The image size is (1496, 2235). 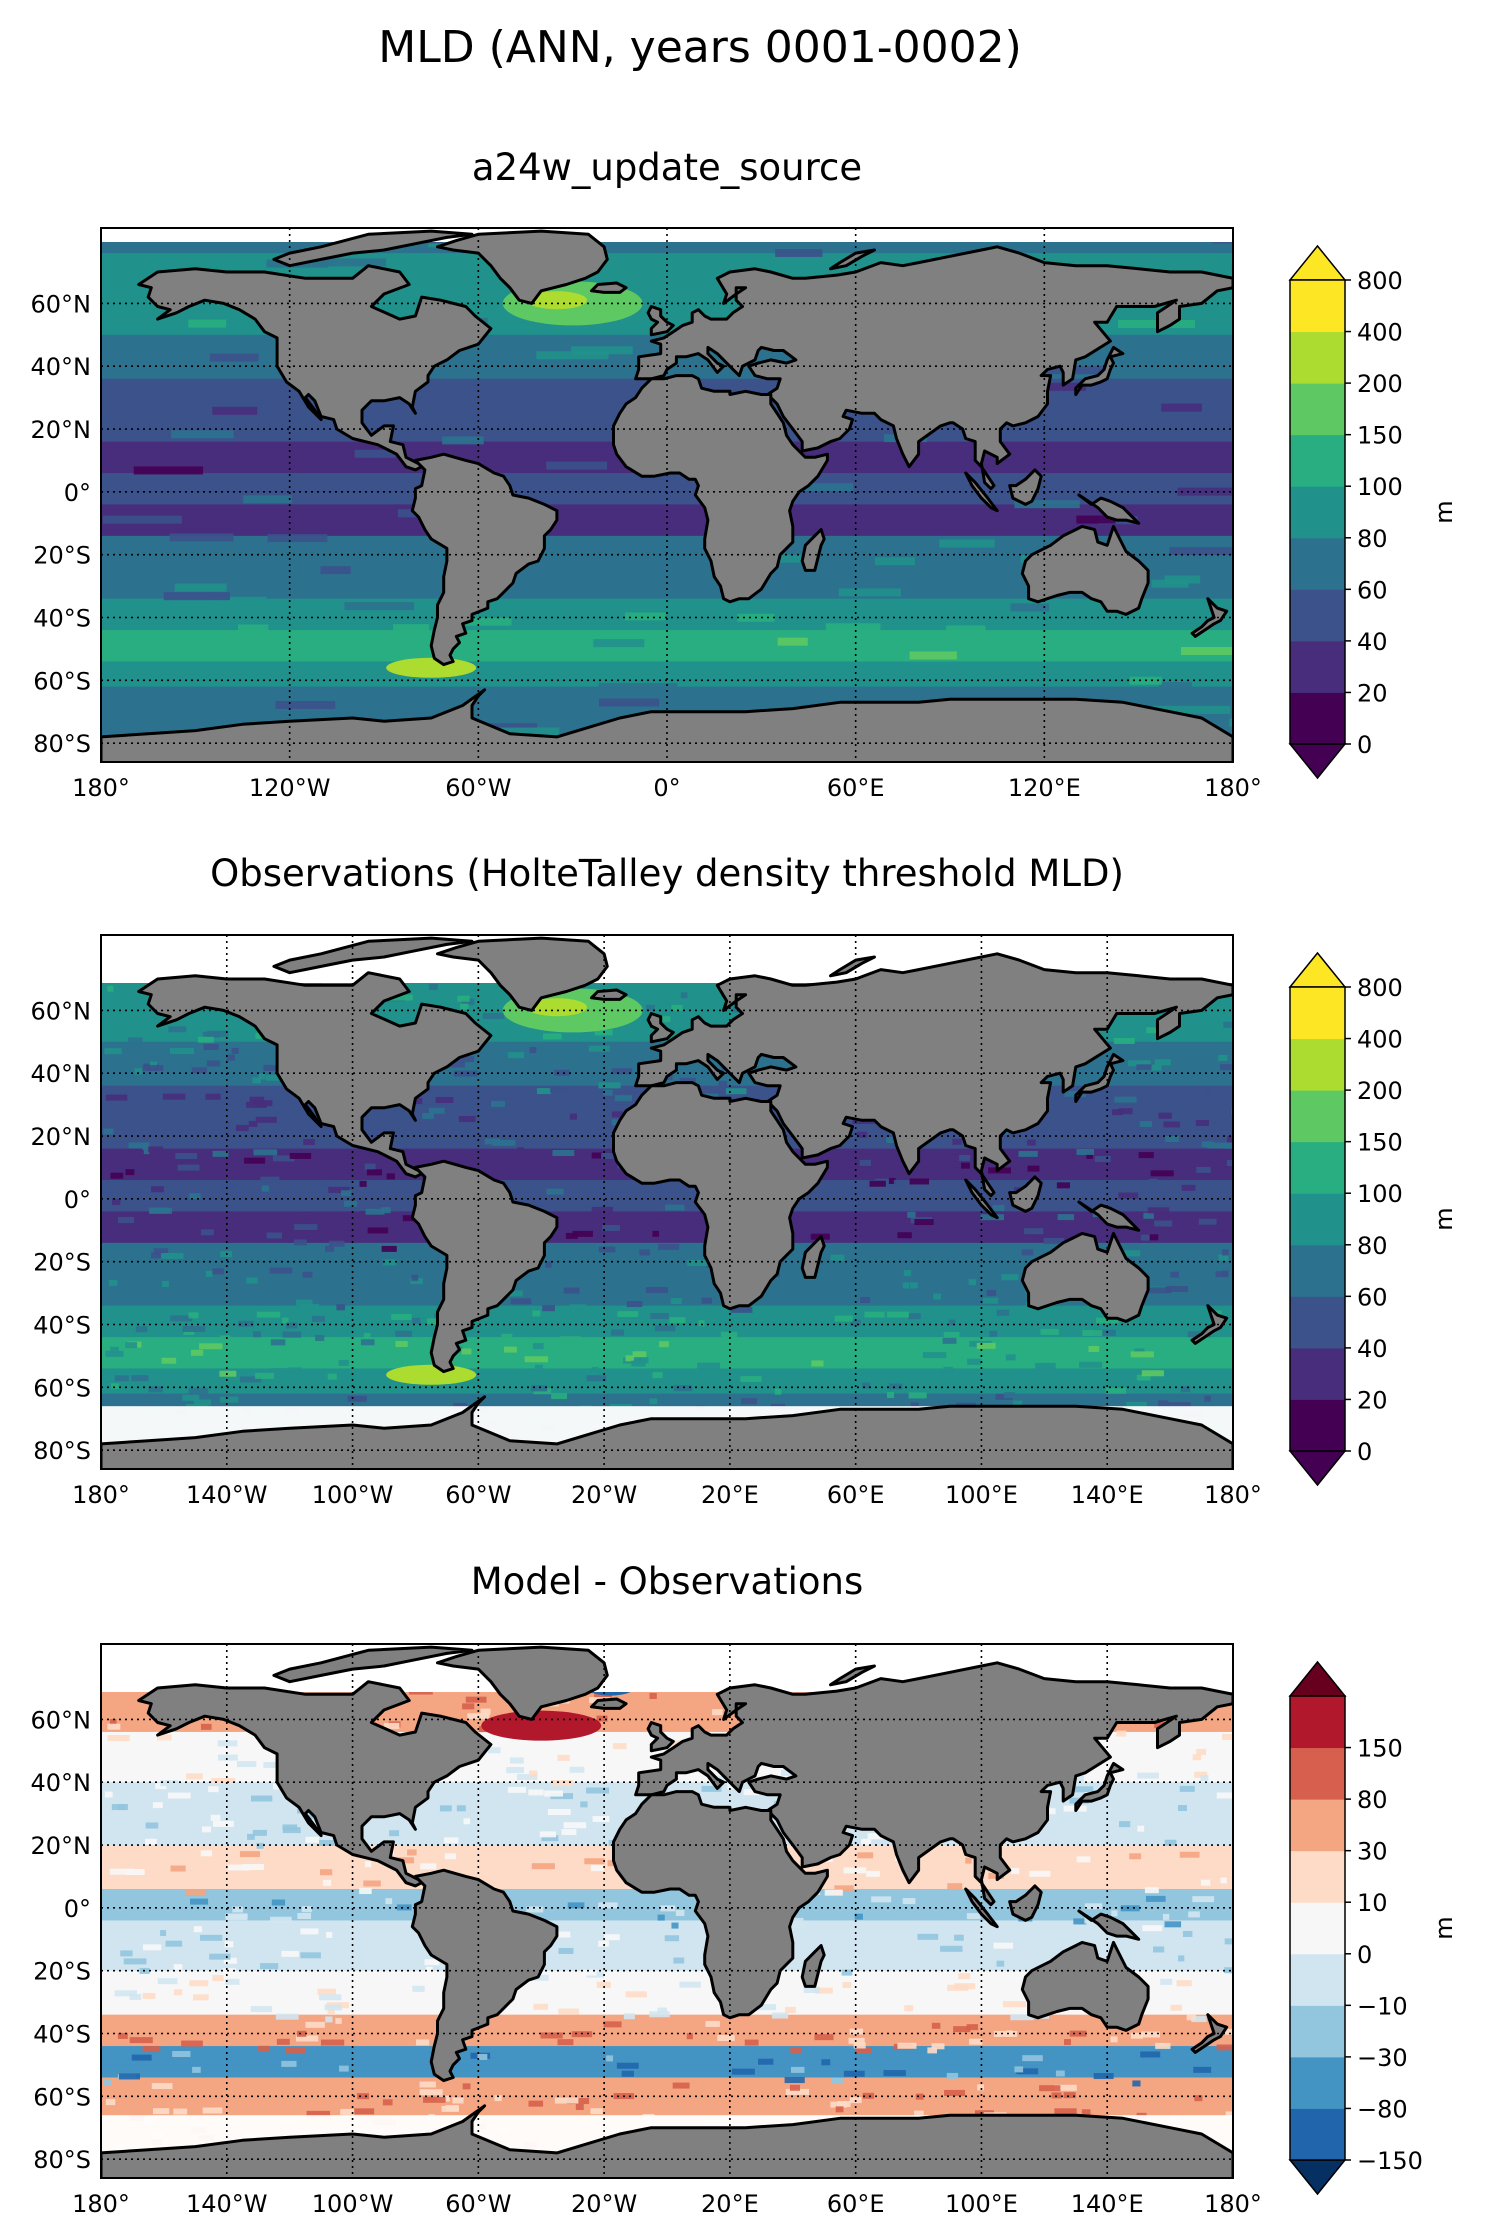 I want to click on colorbar-under-extension, so click(x=1317, y=2177).